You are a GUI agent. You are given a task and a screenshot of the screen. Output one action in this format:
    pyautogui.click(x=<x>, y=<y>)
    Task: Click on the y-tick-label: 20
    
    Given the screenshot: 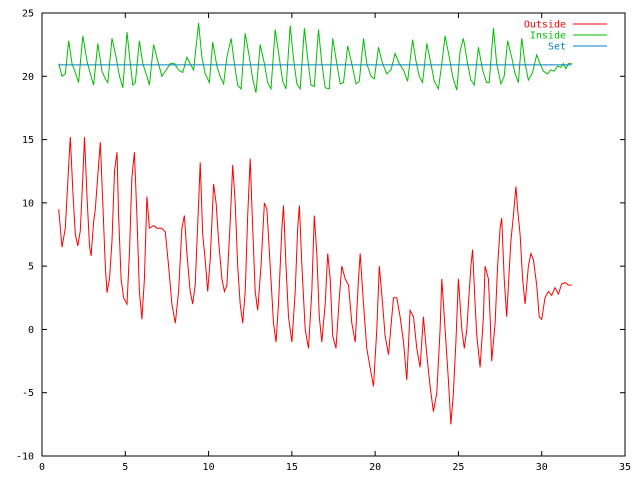 What is the action you would take?
    pyautogui.click(x=28, y=77)
    